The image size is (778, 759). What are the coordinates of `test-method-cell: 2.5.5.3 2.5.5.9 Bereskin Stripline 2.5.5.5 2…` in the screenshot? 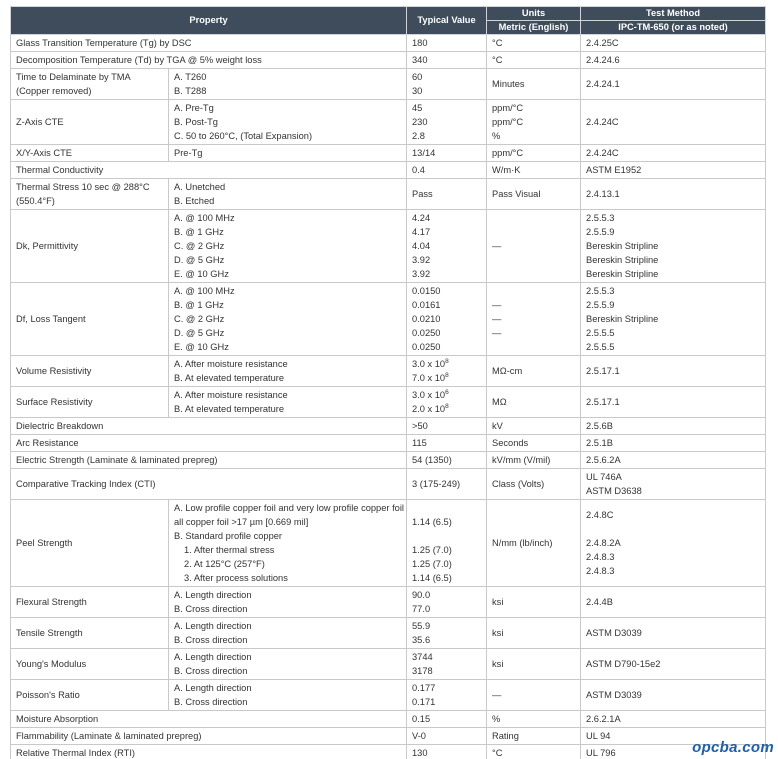 It's located at (673, 319).